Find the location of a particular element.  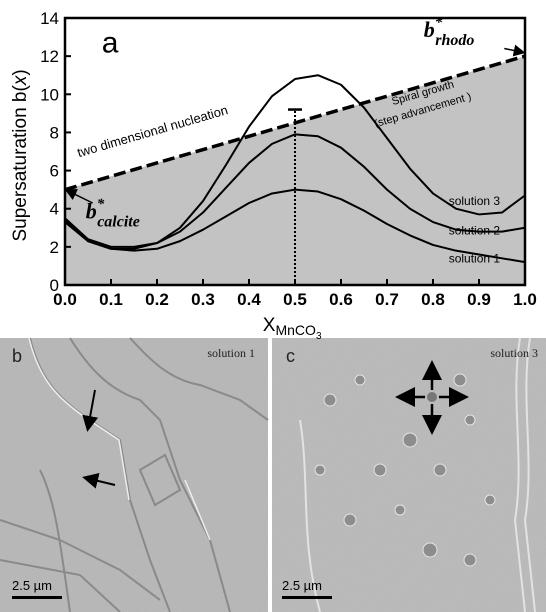

x-tick-label: 0.3 is located at coordinates (203, 299).